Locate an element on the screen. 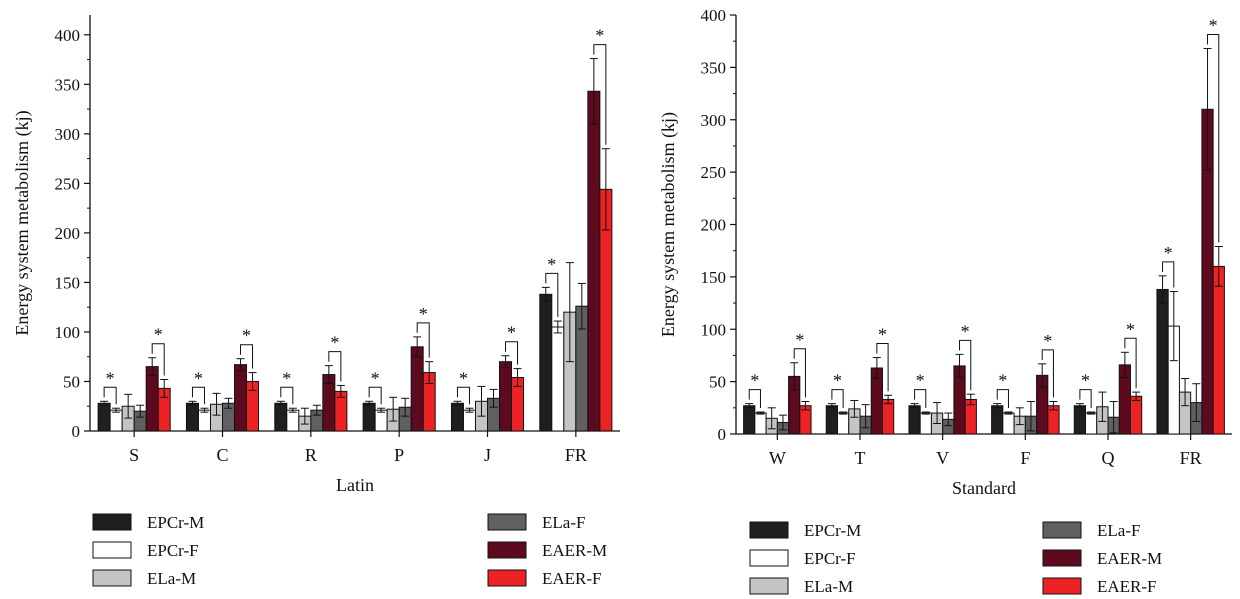 Image resolution: width=1240 pixels, height=599 pixels. x-tick-label: V is located at coordinates (942, 458).